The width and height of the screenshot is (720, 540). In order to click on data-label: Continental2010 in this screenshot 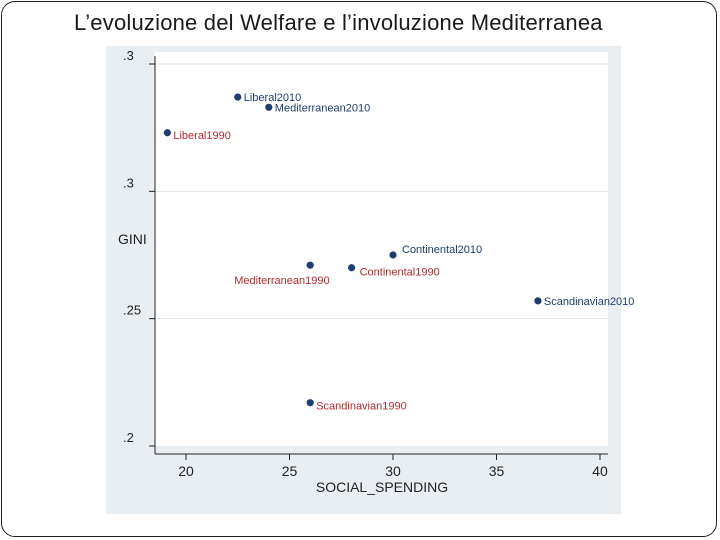, I will do `click(442, 250)`.